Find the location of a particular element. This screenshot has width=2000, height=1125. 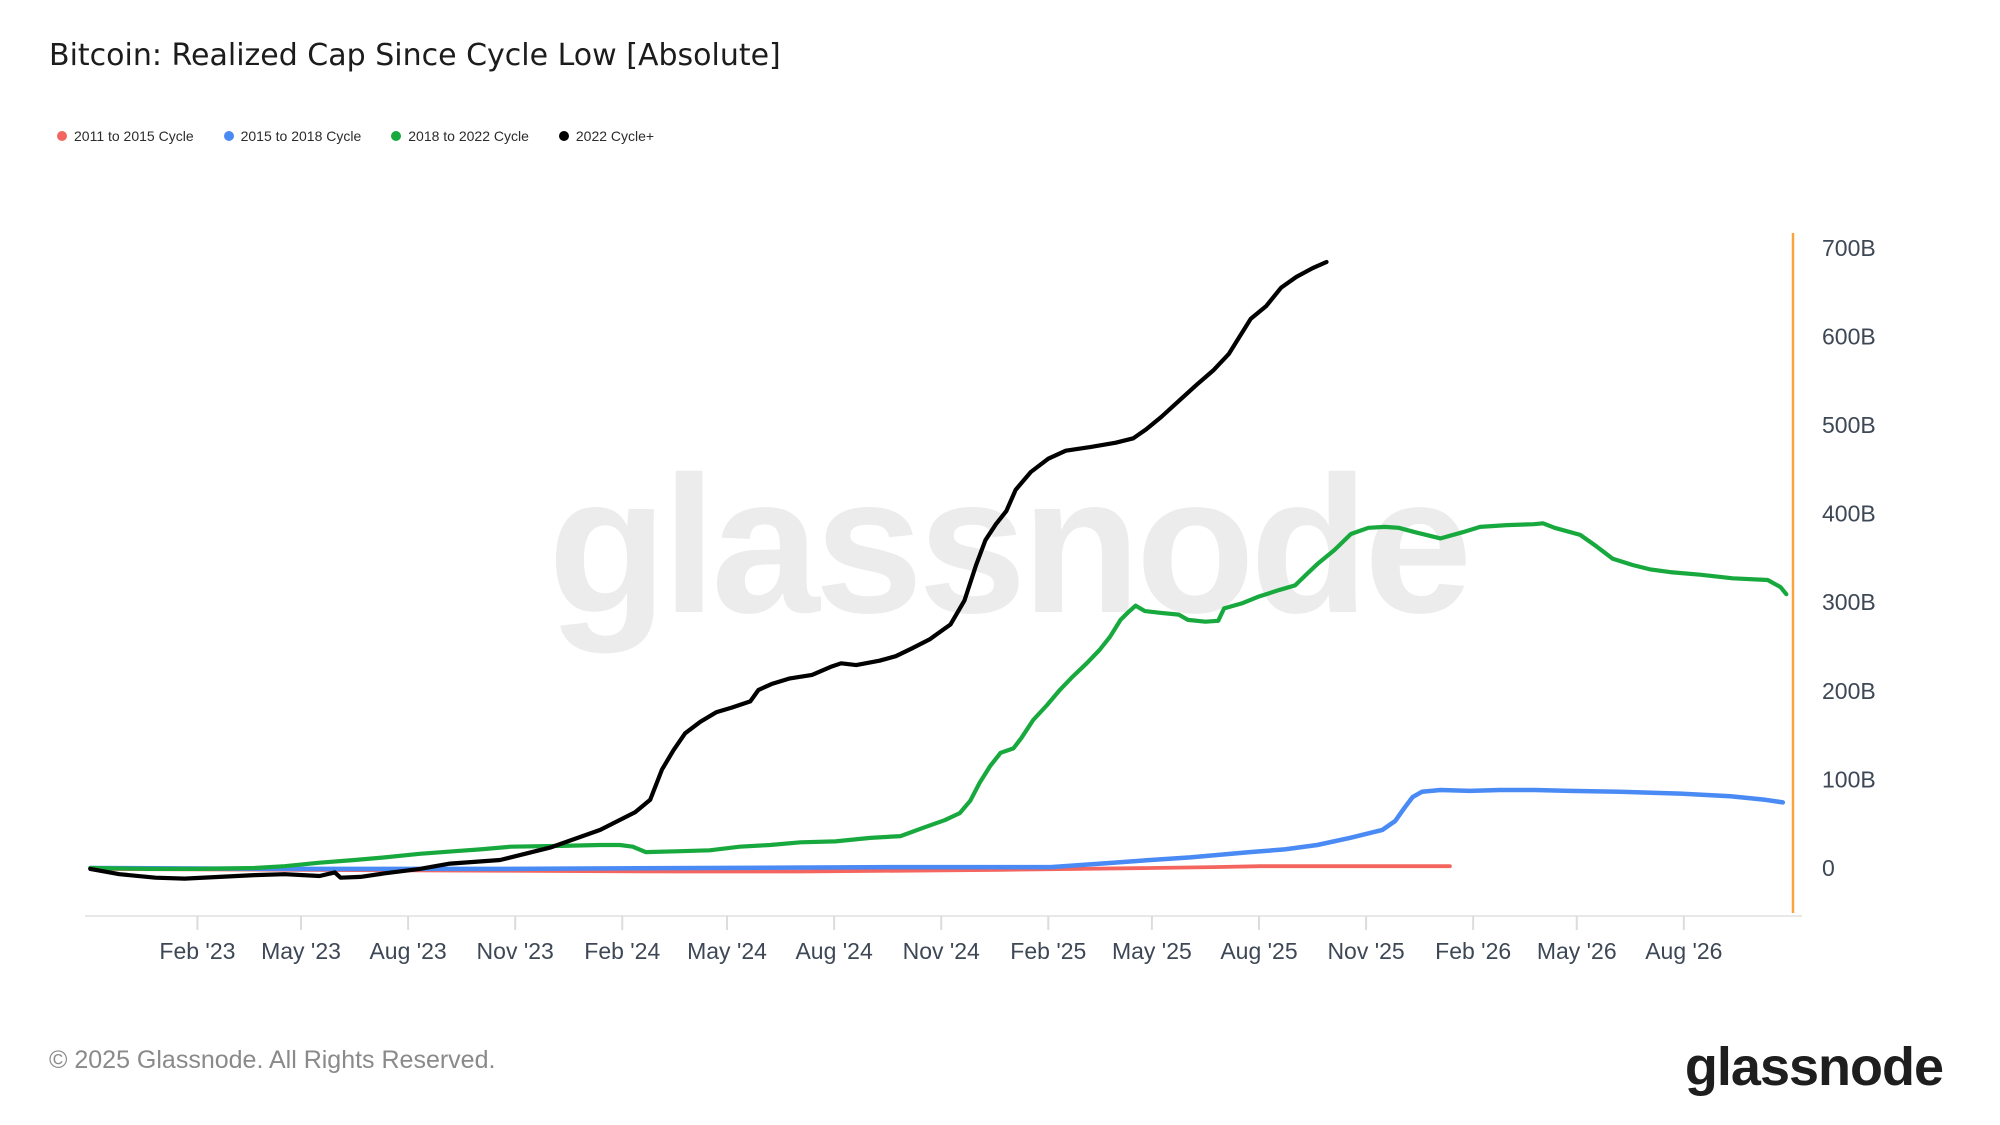

x-tick-label: May '24 is located at coordinates (727, 951).